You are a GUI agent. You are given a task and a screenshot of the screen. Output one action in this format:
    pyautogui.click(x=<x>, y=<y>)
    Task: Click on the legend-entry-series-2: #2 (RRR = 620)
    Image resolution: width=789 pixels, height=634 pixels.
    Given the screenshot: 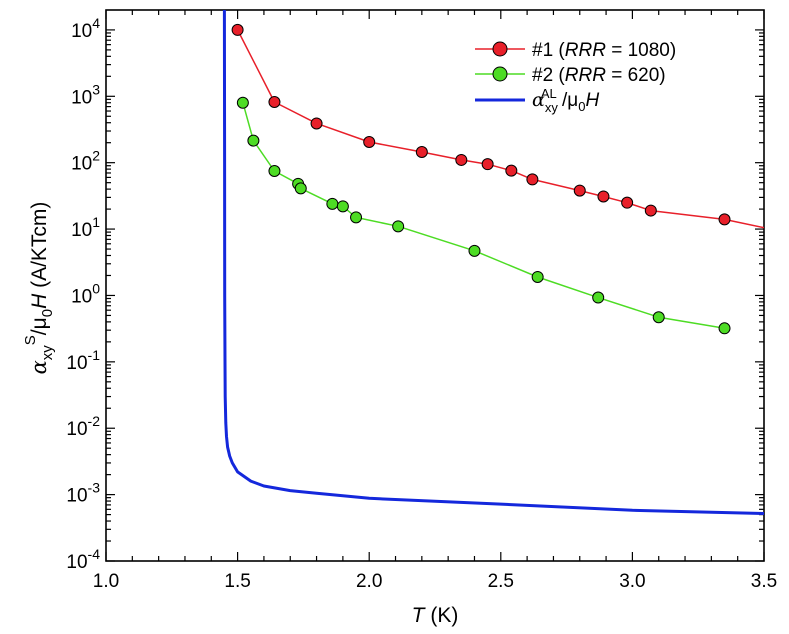 What is the action you would take?
    pyautogui.click(x=570, y=75)
    